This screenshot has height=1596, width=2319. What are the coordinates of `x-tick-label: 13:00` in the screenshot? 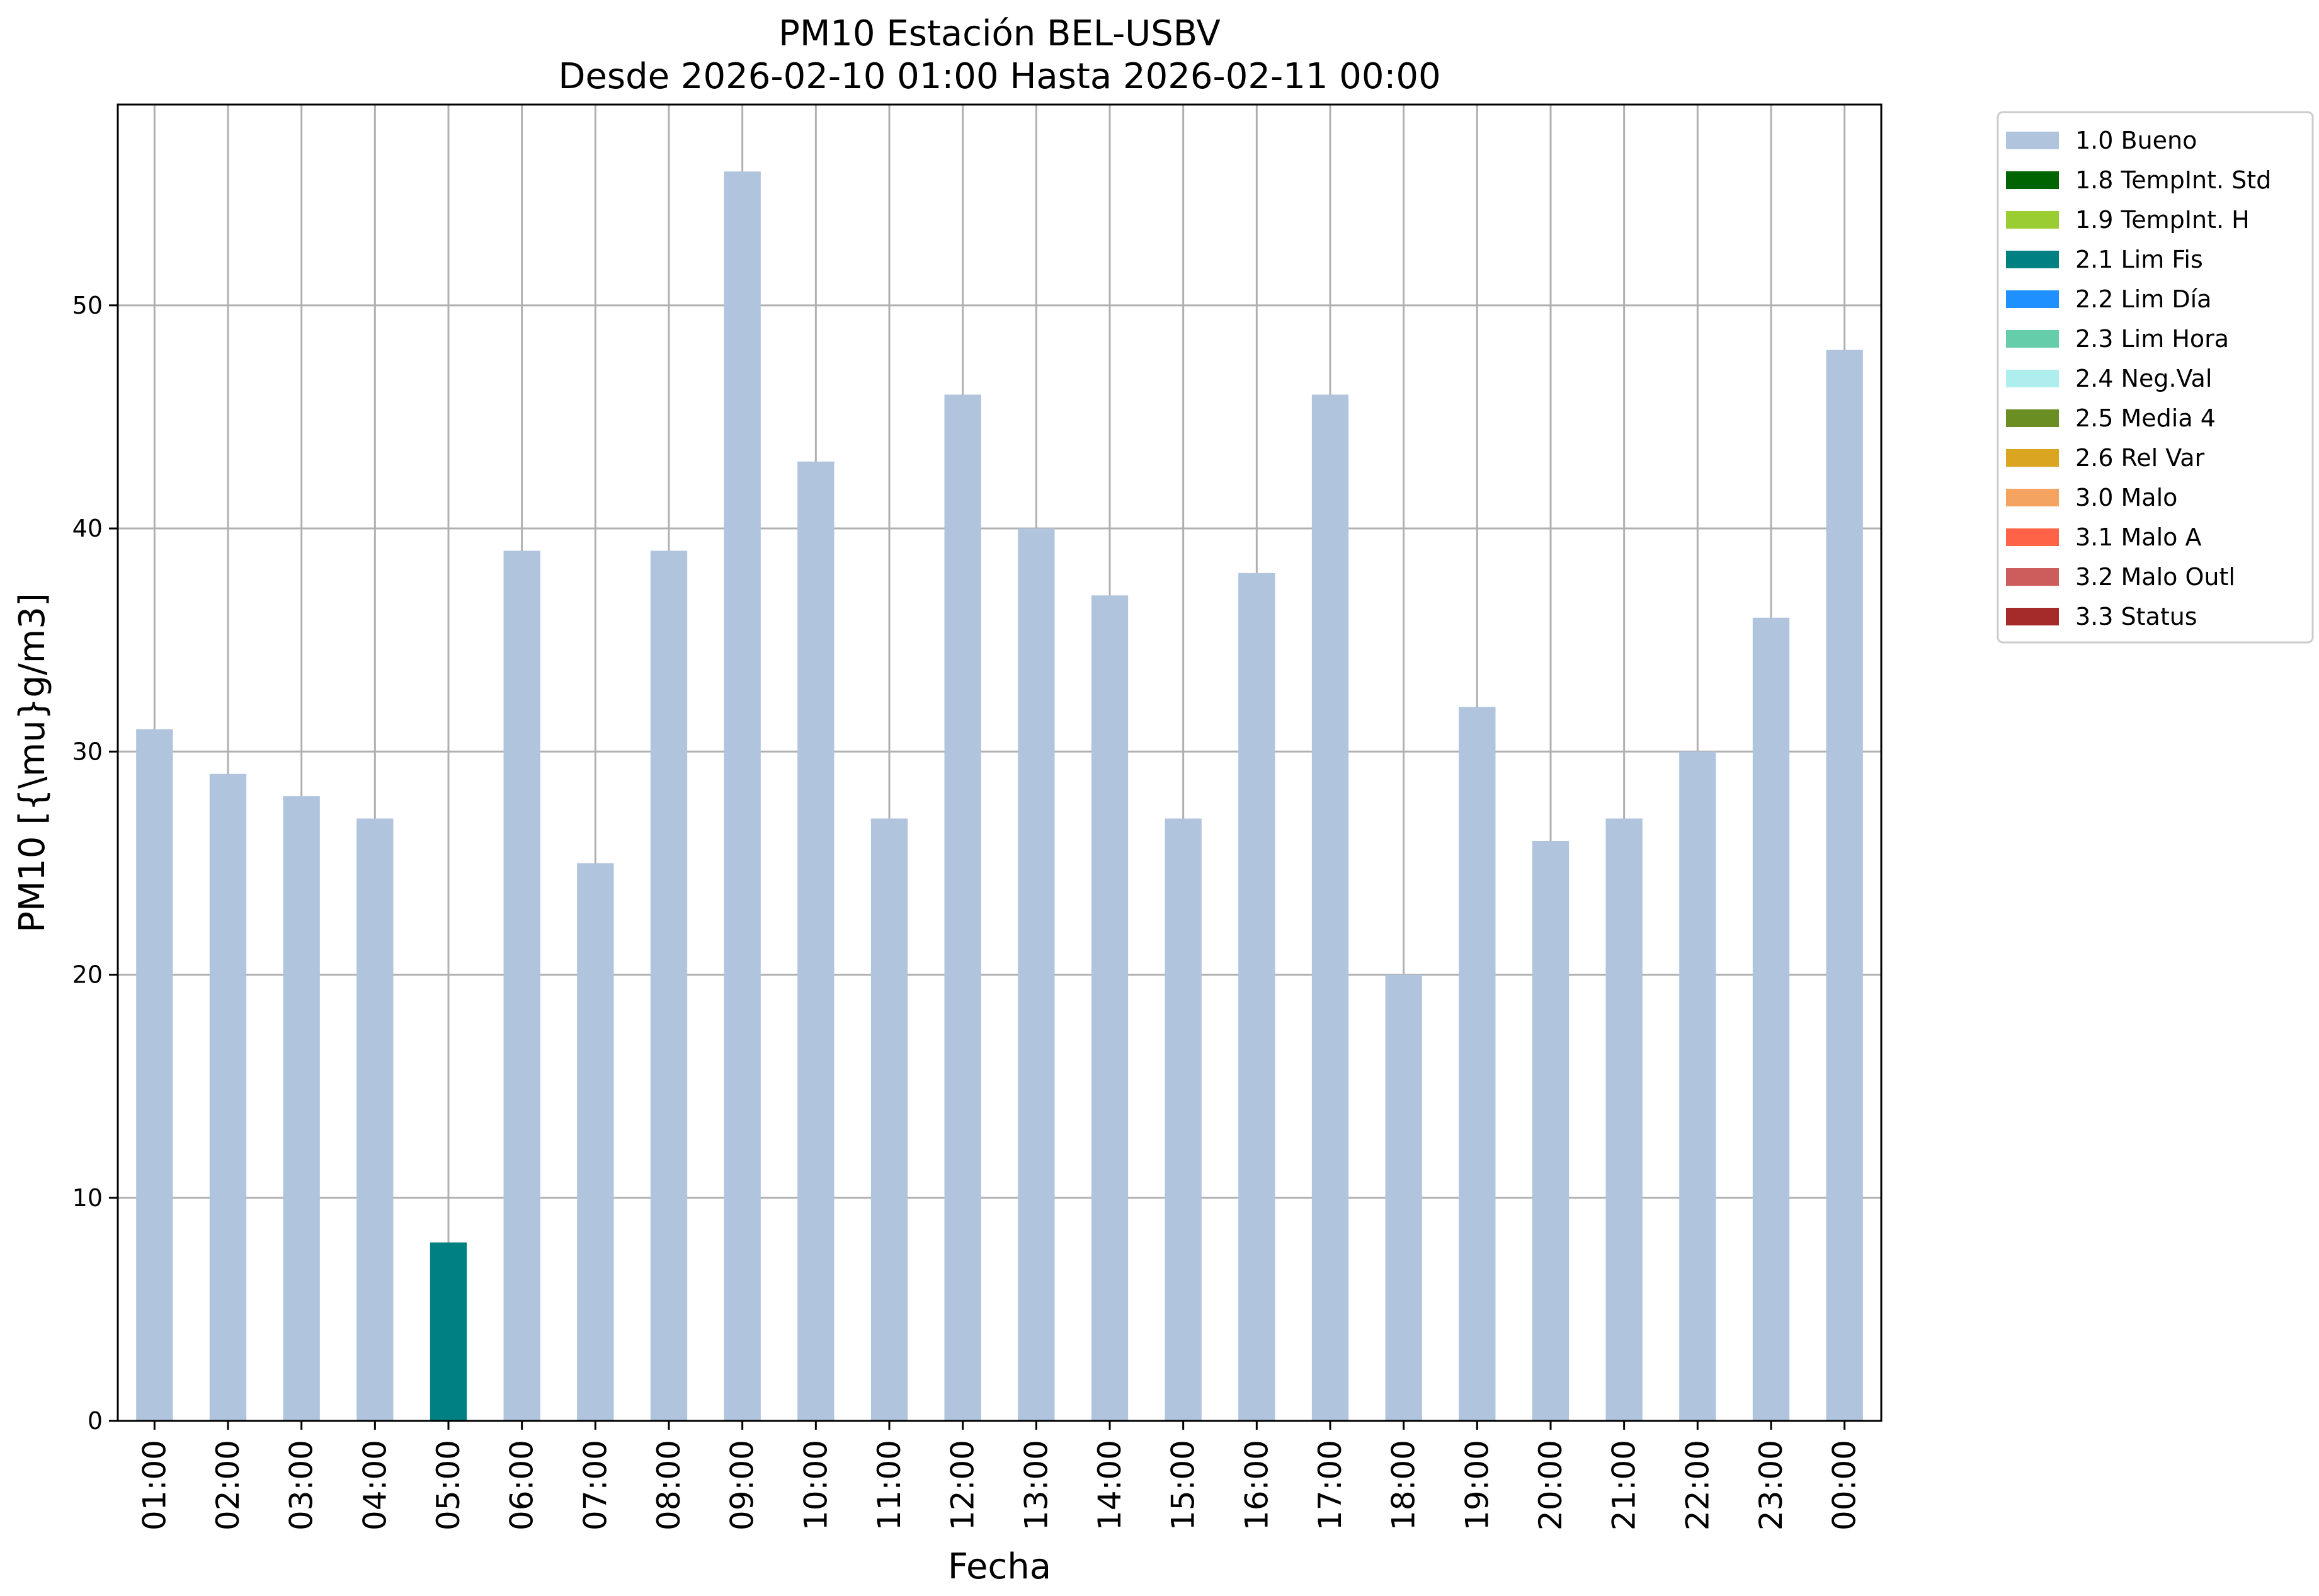 It's located at (1036, 1485).